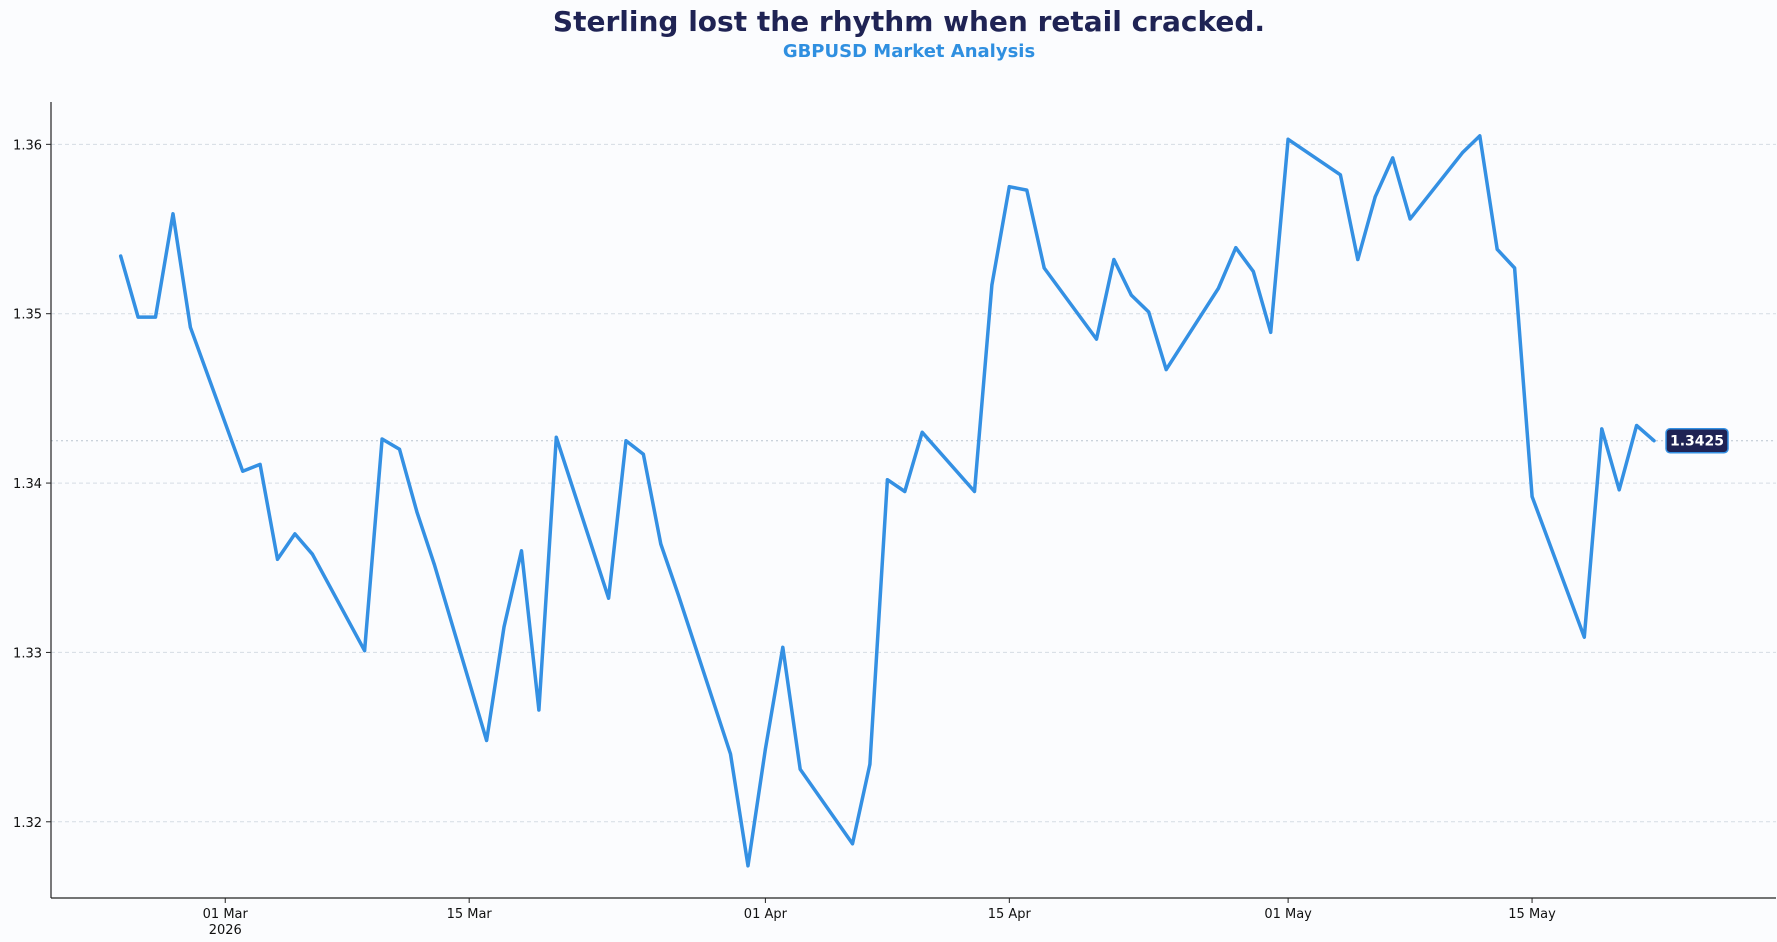  Describe the element at coordinates (766, 914) in the screenshot. I see `x-tick-label: 01 Apr` at that location.